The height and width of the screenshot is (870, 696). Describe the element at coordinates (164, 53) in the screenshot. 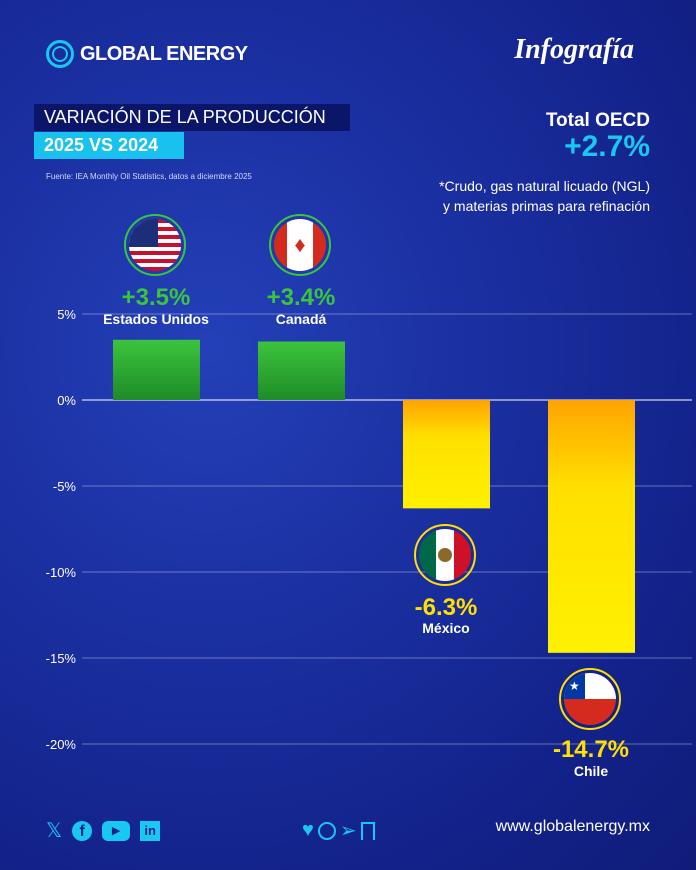

I see `brand-name: GLOBAL ENERGY` at that location.